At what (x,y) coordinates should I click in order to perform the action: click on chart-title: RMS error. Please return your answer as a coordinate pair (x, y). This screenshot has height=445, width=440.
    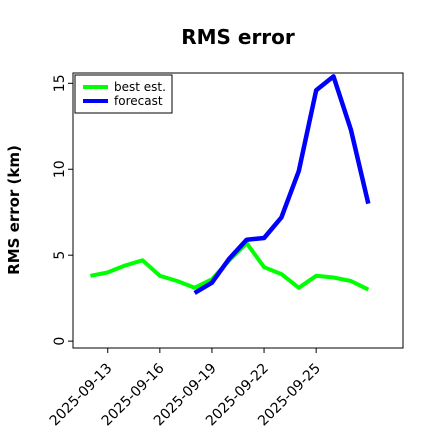
    Looking at the image, I should click on (238, 37).